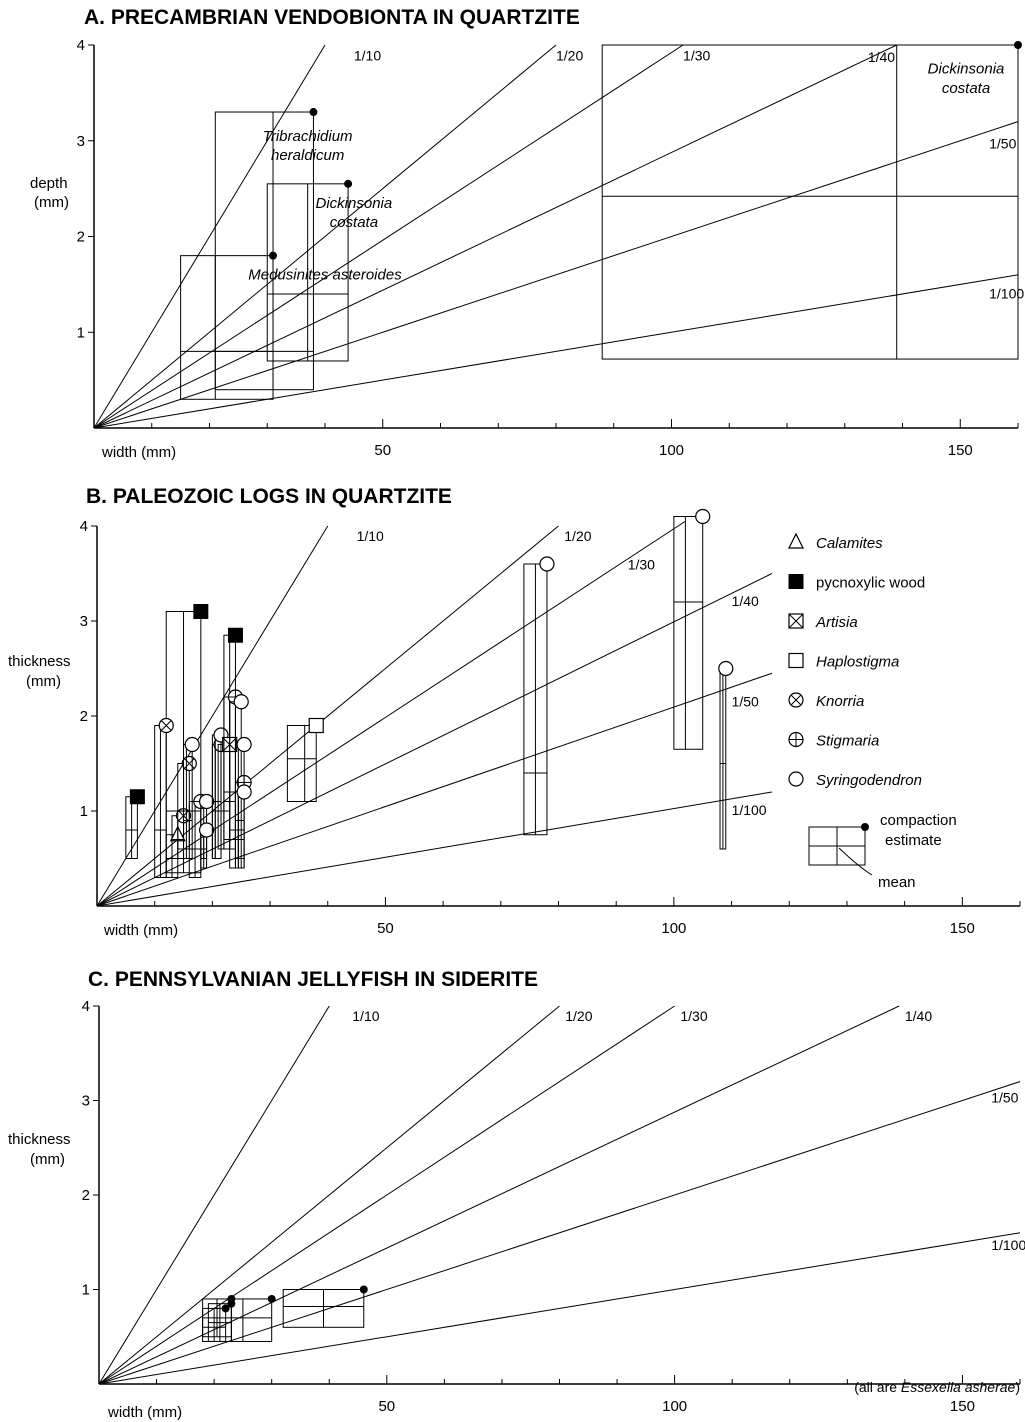  Describe the element at coordinates (43, 681) in the screenshot. I see `panel-b-ylabel-line2: (mm)` at that location.